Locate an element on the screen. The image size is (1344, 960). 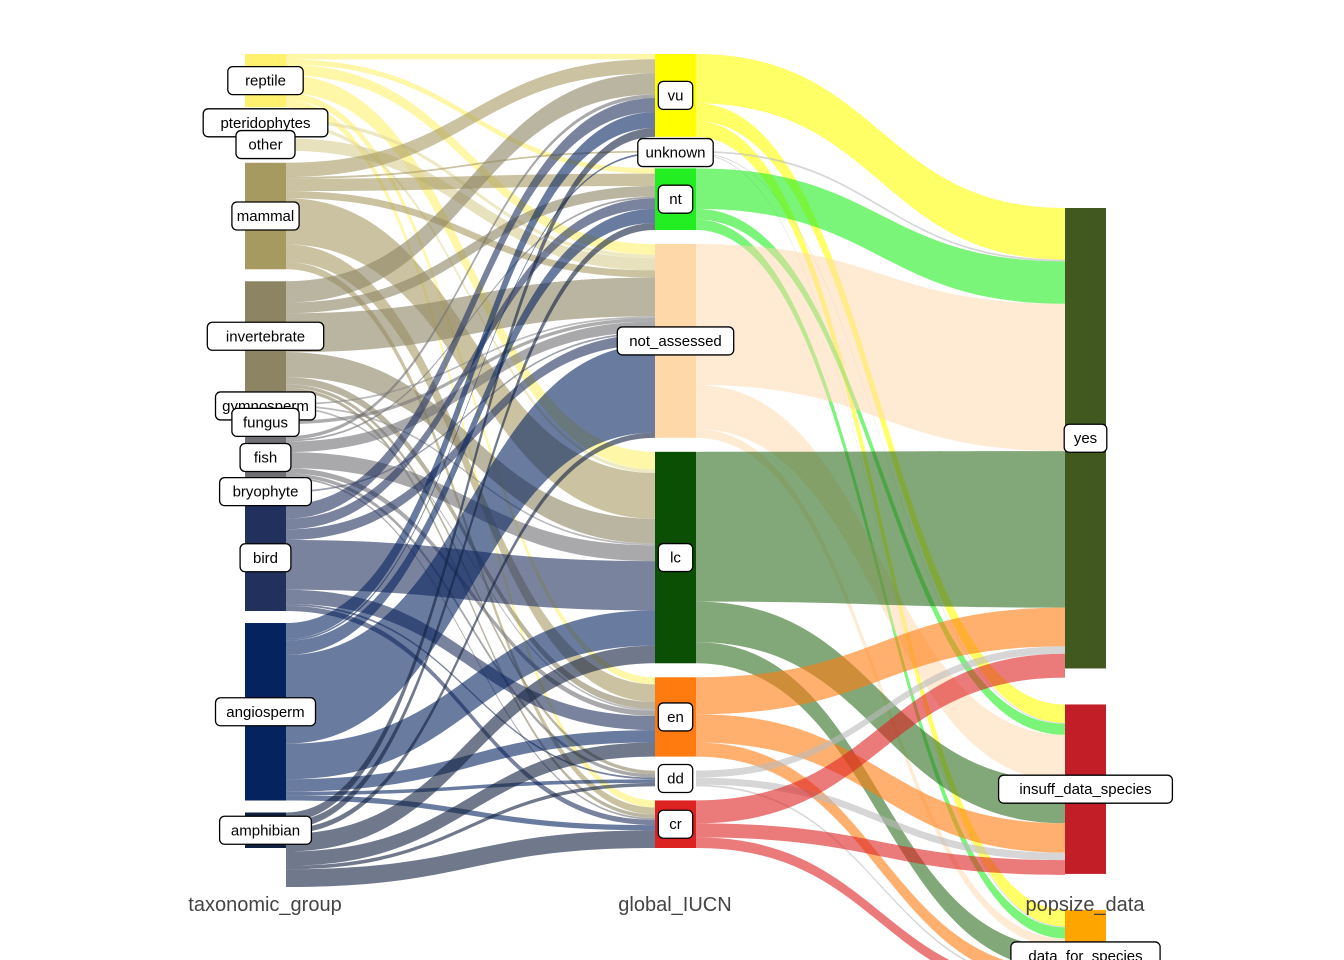
label-text-fish: fish is located at coordinates (265, 457).